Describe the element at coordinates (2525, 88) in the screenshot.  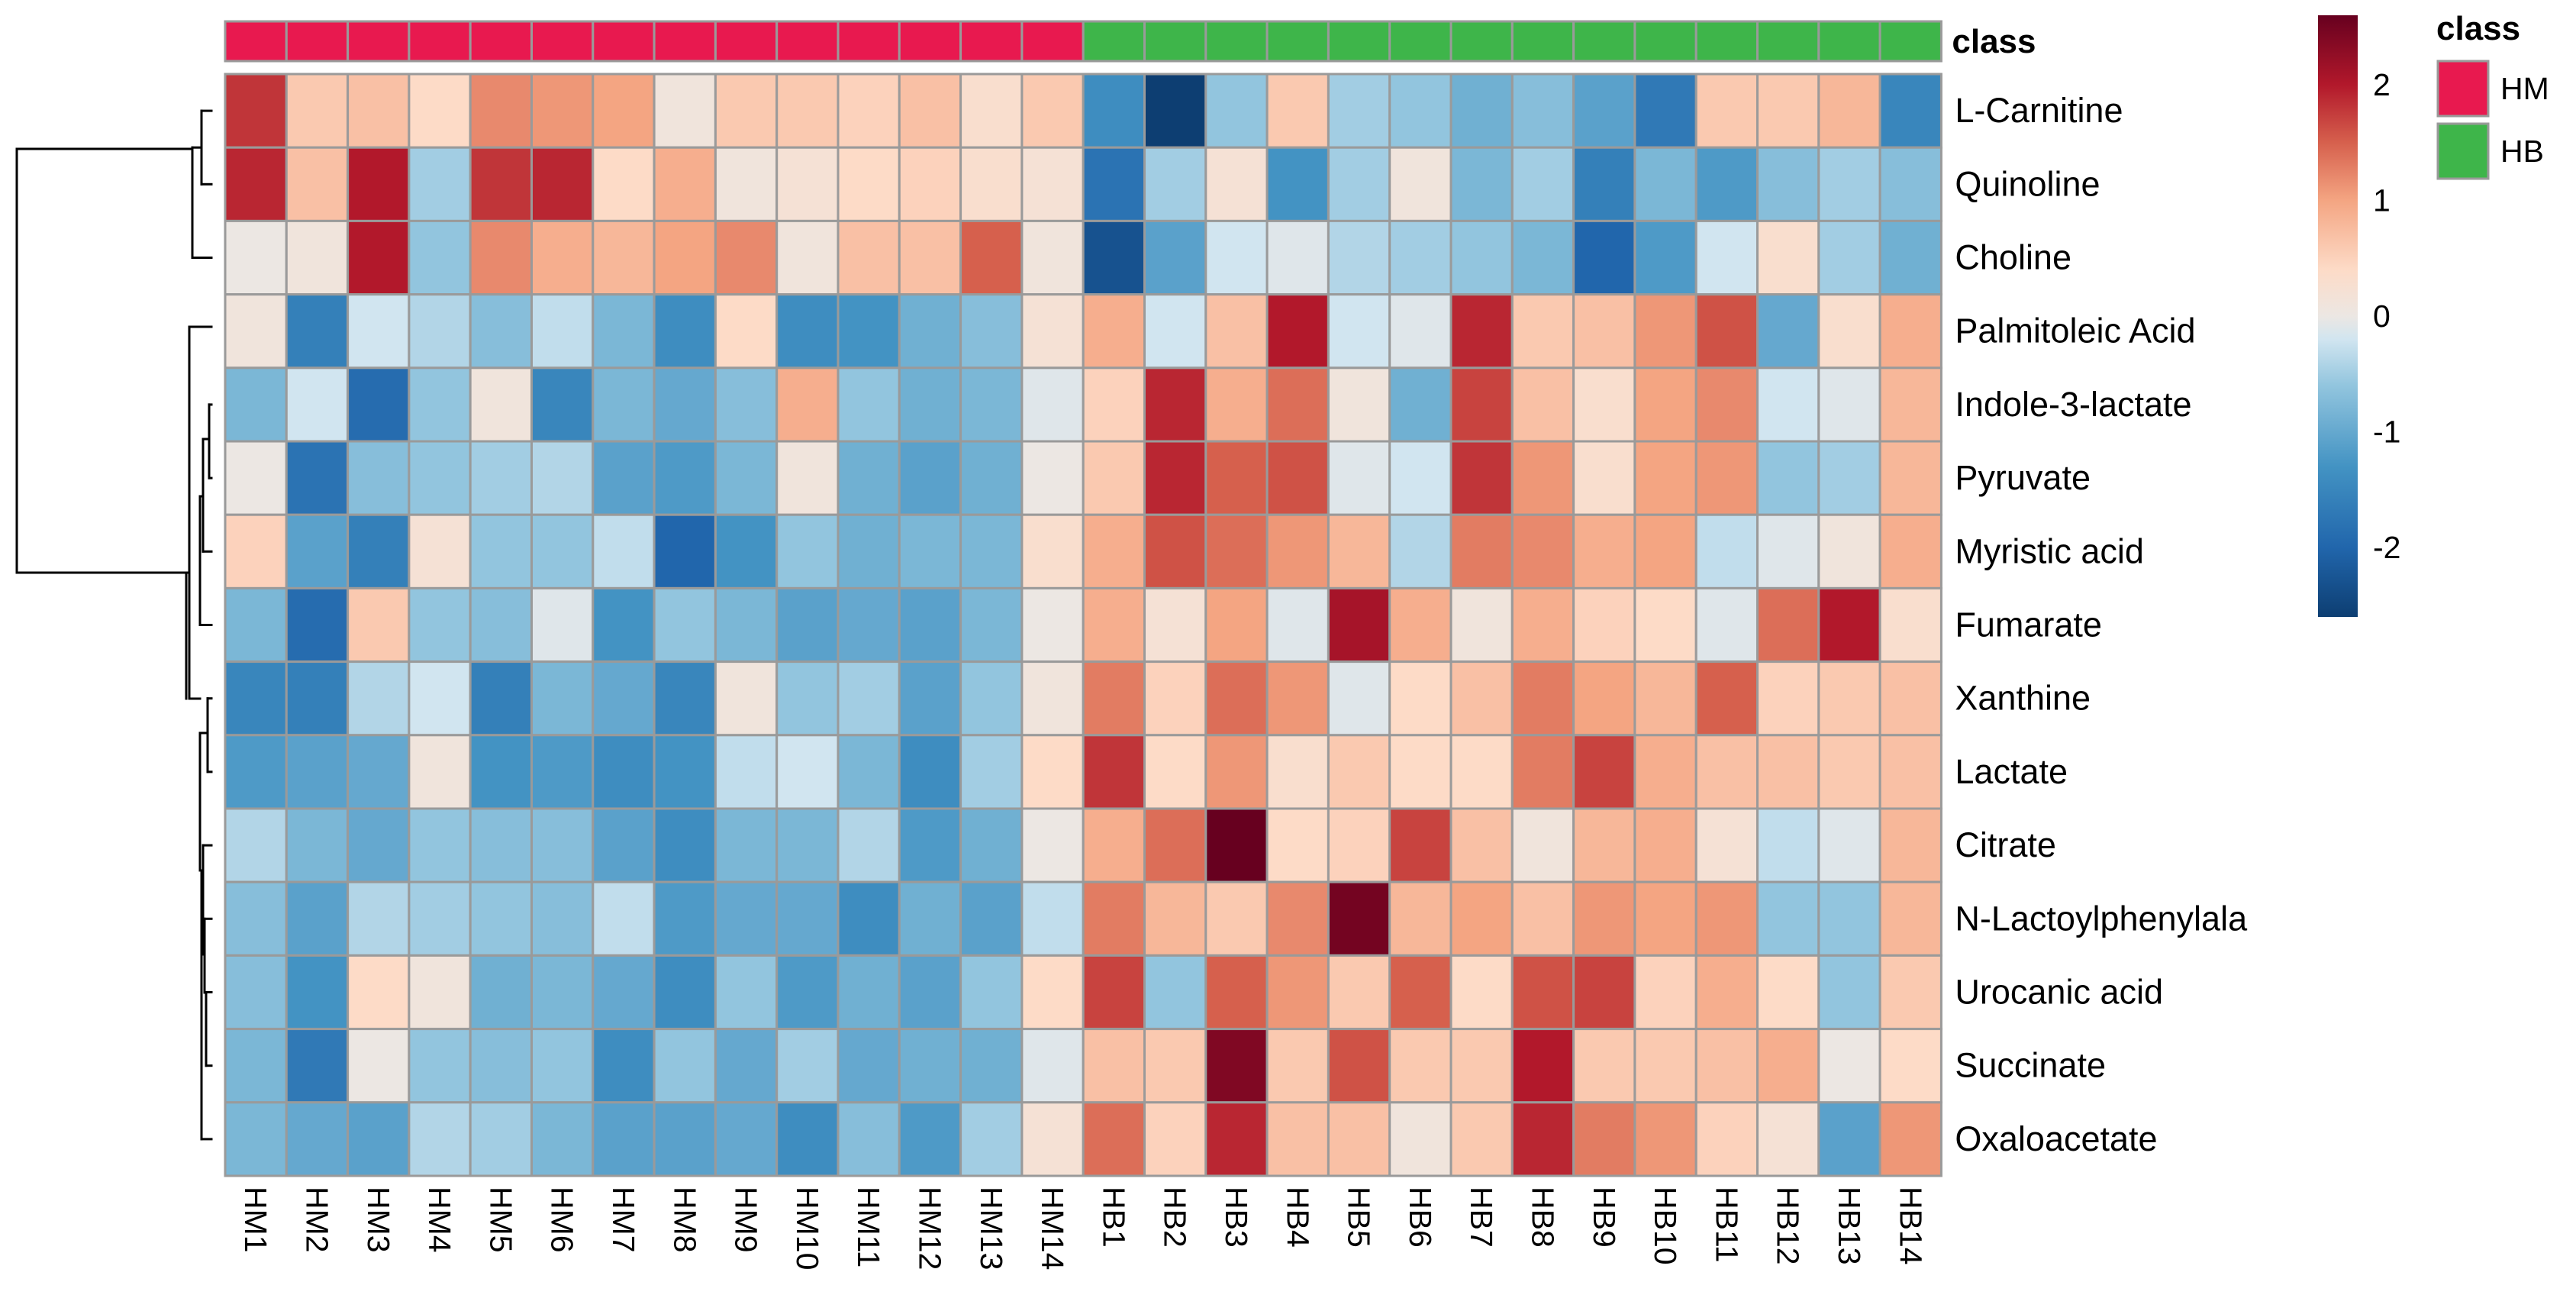
I see `class-legend-label: HM` at that location.